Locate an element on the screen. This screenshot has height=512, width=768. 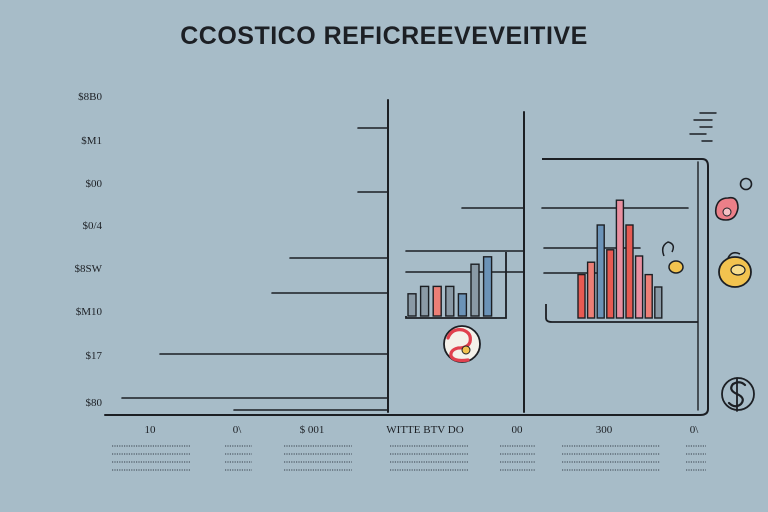
coin-small-icon is located at coordinates (676, 267).